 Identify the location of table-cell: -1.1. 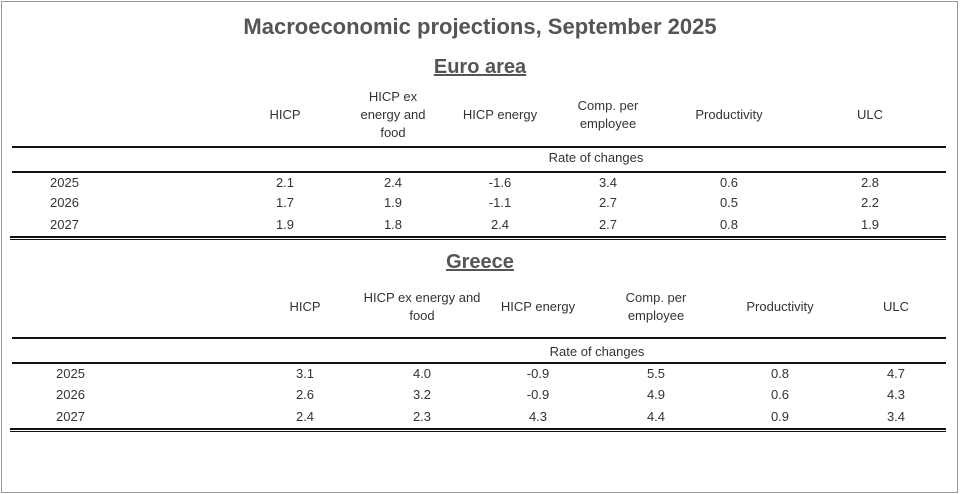
(500, 202).